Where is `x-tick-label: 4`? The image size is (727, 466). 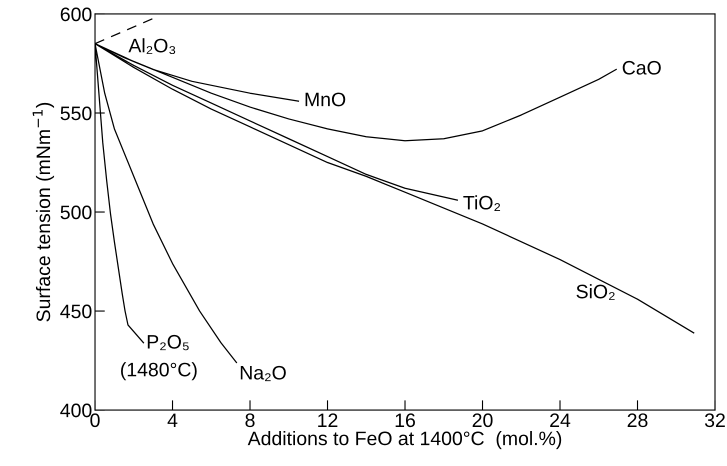
x-tick-label: 4 is located at coordinates (173, 420).